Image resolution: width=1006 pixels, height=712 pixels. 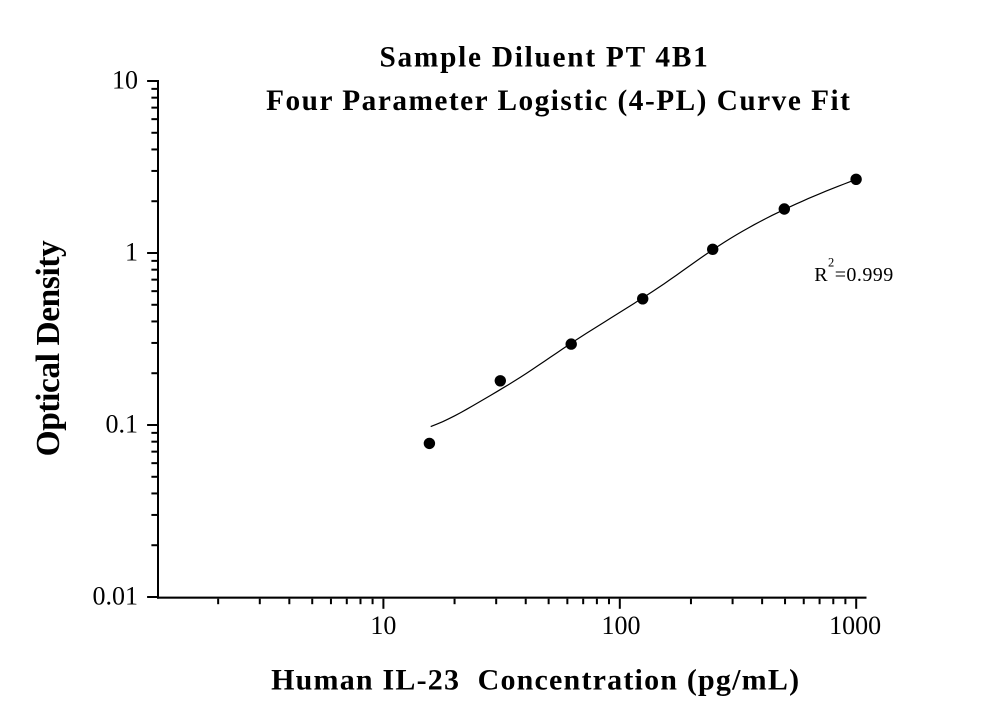 What do you see at coordinates (558, 101) in the screenshot?
I see `svg-text:Four Parameter Logistic (4-PL): Four Parameter Logistic (4-PL) Curve Fit` at bounding box center [558, 101].